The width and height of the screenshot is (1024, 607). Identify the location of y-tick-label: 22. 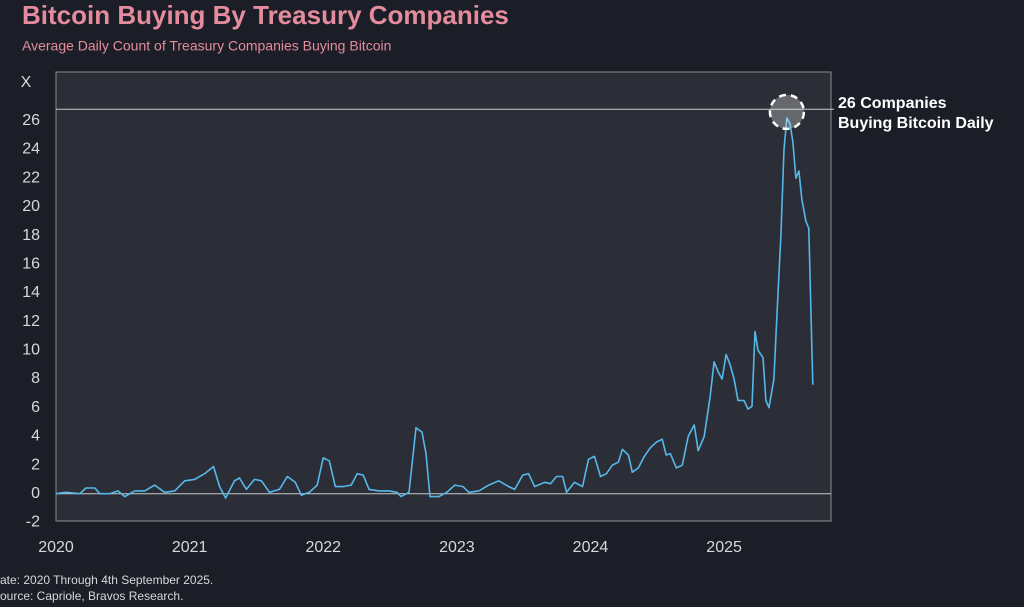
(31, 177).